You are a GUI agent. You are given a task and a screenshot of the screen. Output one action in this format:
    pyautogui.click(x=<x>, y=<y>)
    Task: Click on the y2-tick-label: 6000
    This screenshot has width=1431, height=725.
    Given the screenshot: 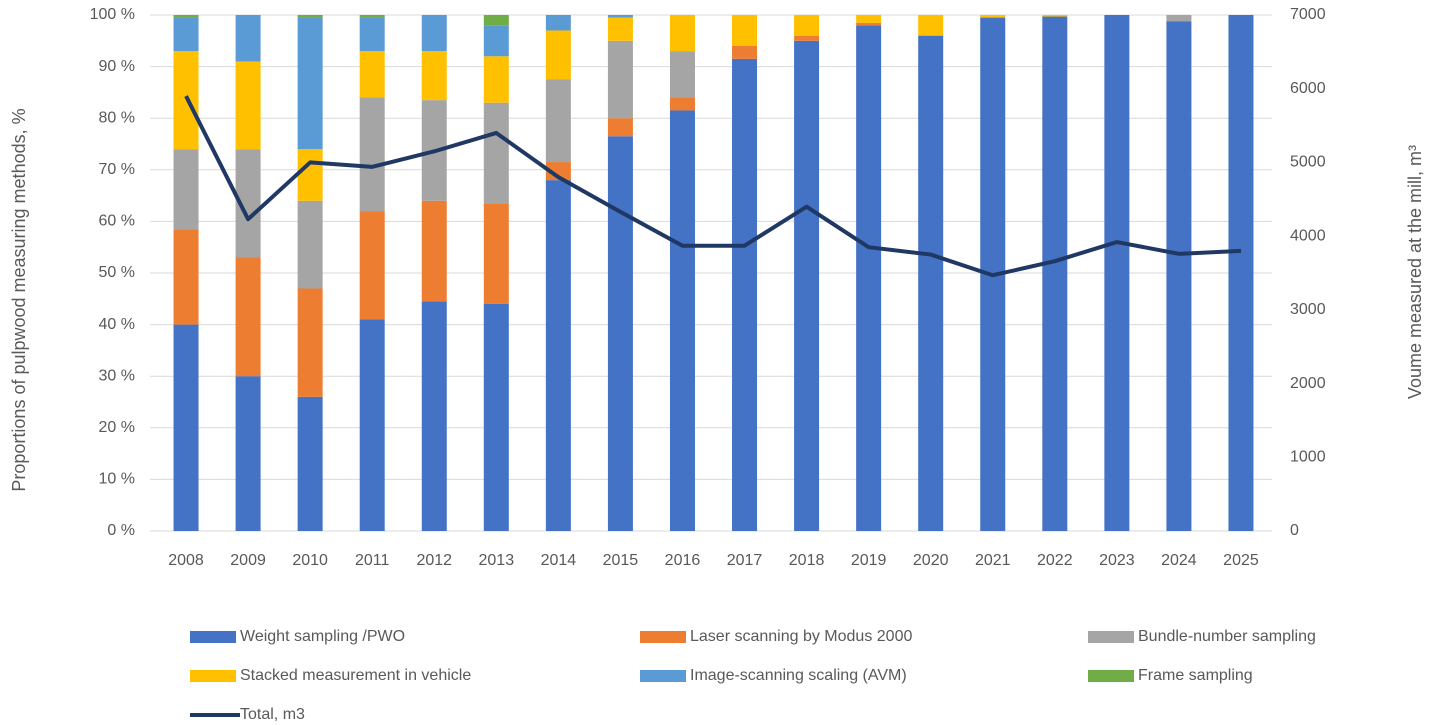 What is the action you would take?
    pyautogui.click(x=1308, y=88)
    